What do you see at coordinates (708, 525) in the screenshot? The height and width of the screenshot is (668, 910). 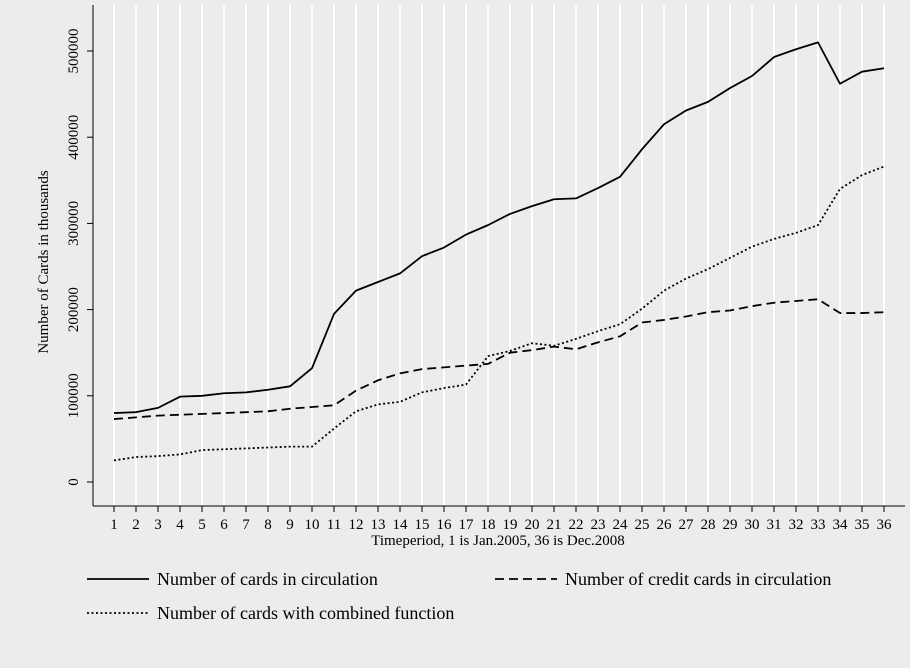 I see `x-tick-label-28: 28` at bounding box center [708, 525].